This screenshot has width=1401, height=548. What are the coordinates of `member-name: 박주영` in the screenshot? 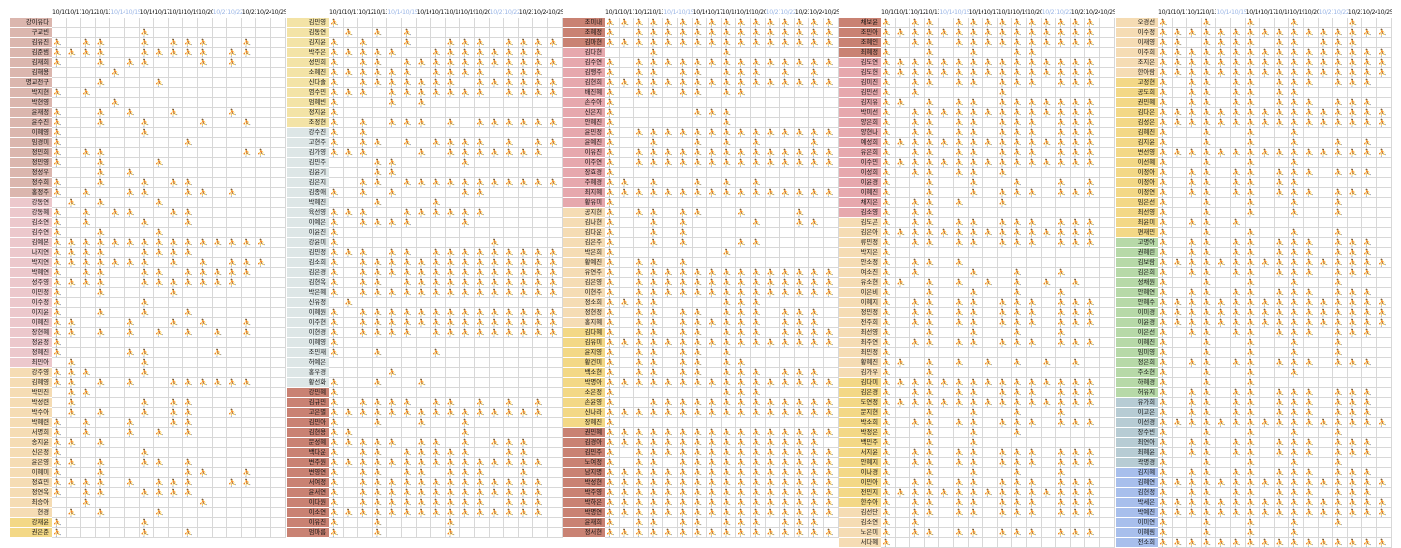 It's located at (584, 493).